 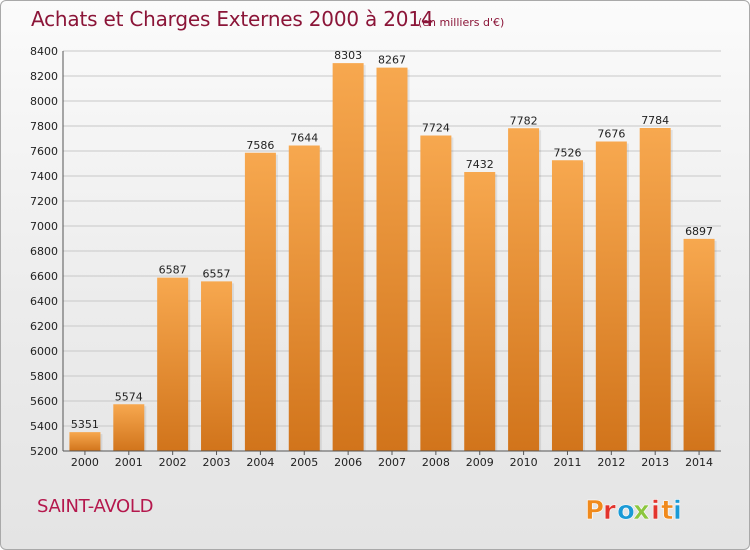 I want to click on x-tick-label: 2004, so click(x=260, y=462).